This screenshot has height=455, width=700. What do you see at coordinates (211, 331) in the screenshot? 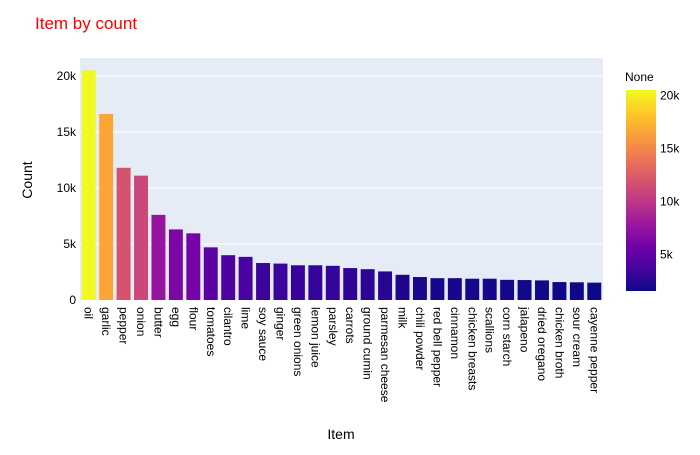
I see `x-tick-label: tomatoes` at bounding box center [211, 331].